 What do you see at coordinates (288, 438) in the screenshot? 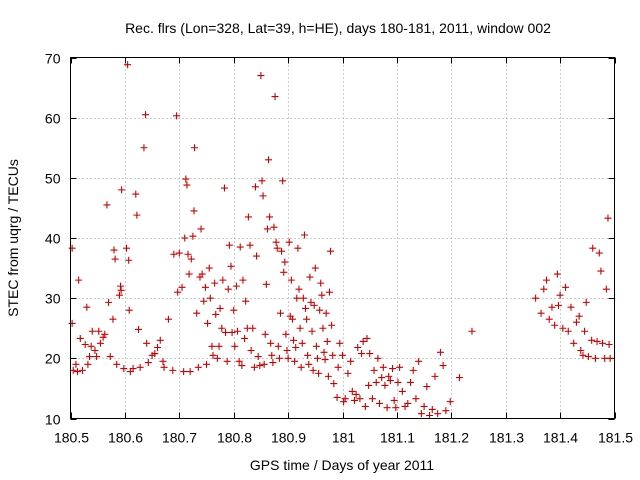
I see `x-tick-label: 180.9` at bounding box center [288, 438].